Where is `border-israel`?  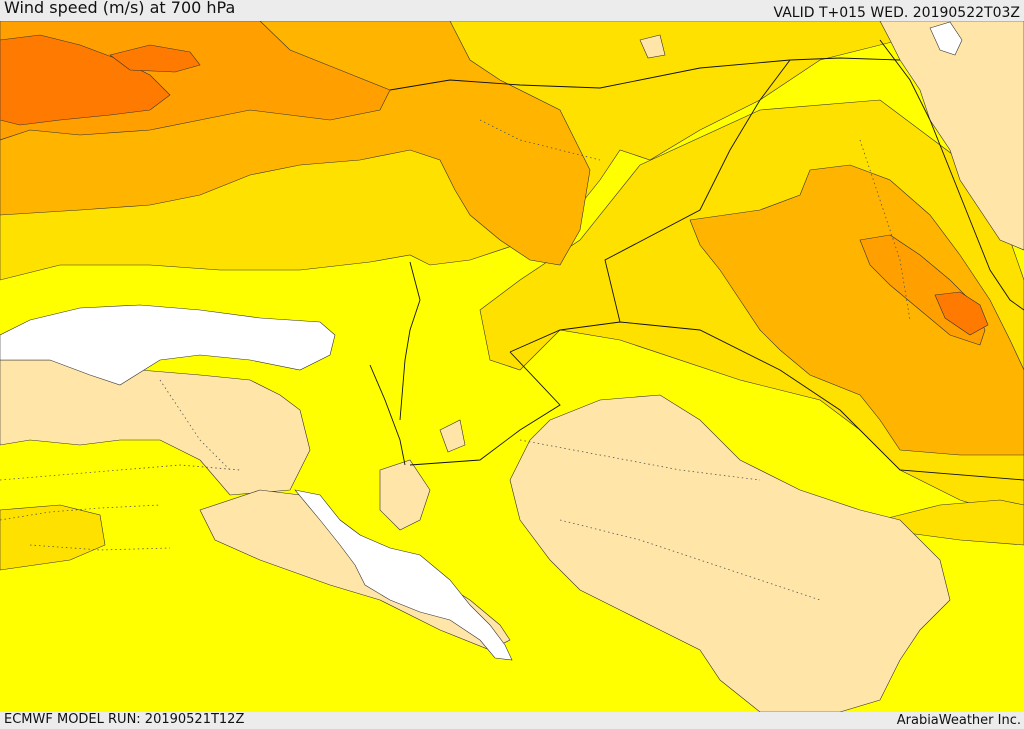 border-israel is located at coordinates (410, 341).